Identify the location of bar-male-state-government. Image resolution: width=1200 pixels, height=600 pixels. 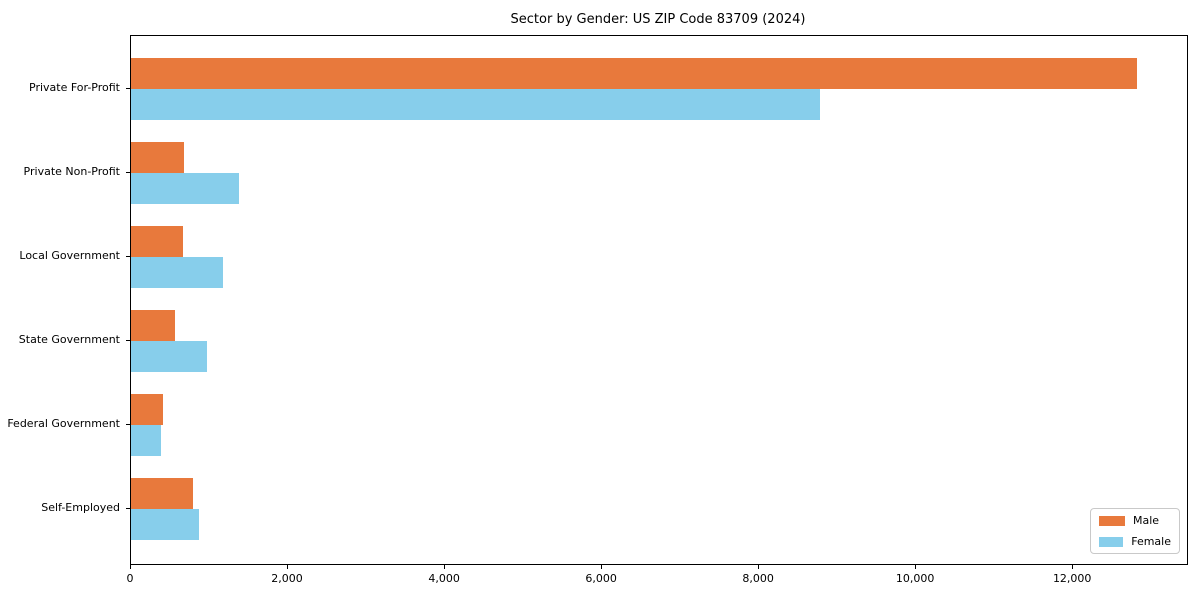
(153, 325).